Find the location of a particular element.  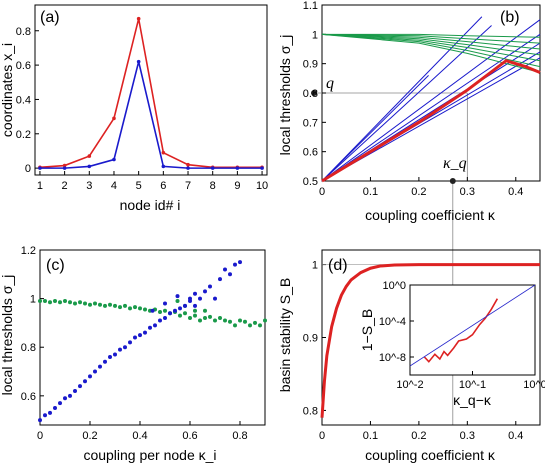

panel-c-ytick-label: 1 is located at coordinates (33, 300).